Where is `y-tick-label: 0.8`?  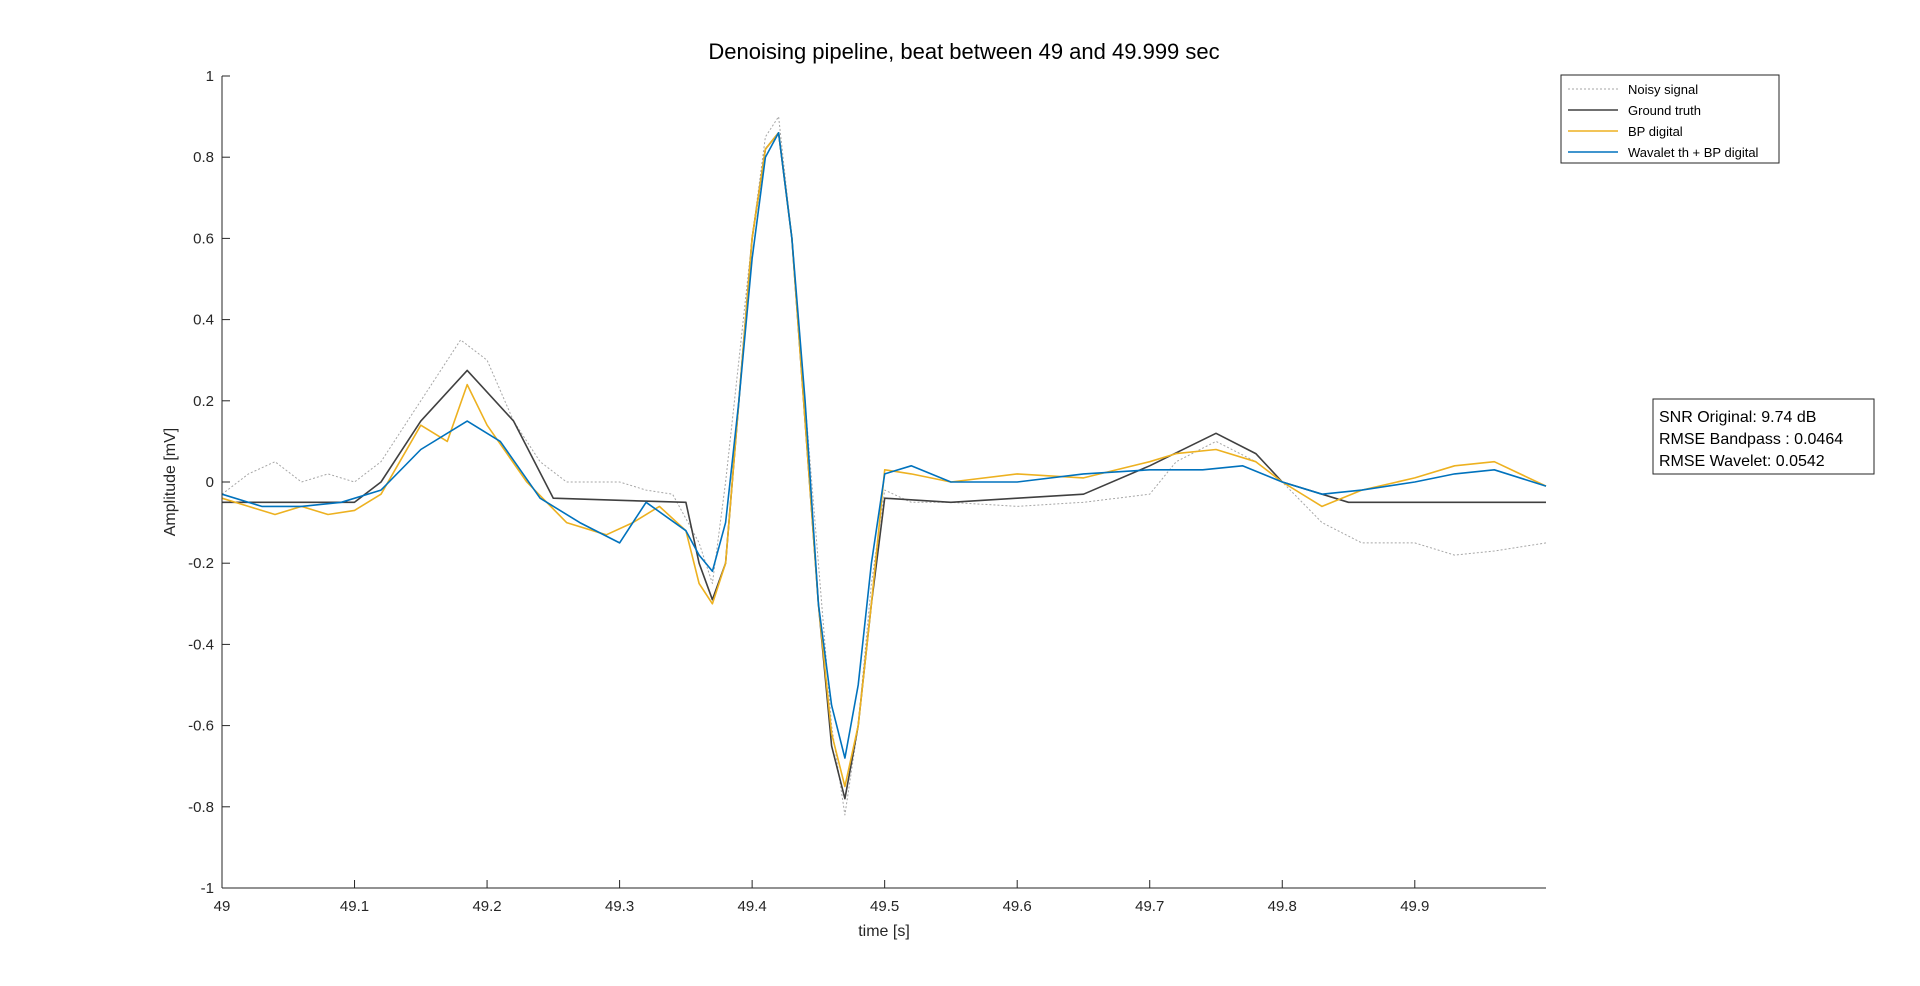
y-tick-label: 0.8 is located at coordinates (203, 157).